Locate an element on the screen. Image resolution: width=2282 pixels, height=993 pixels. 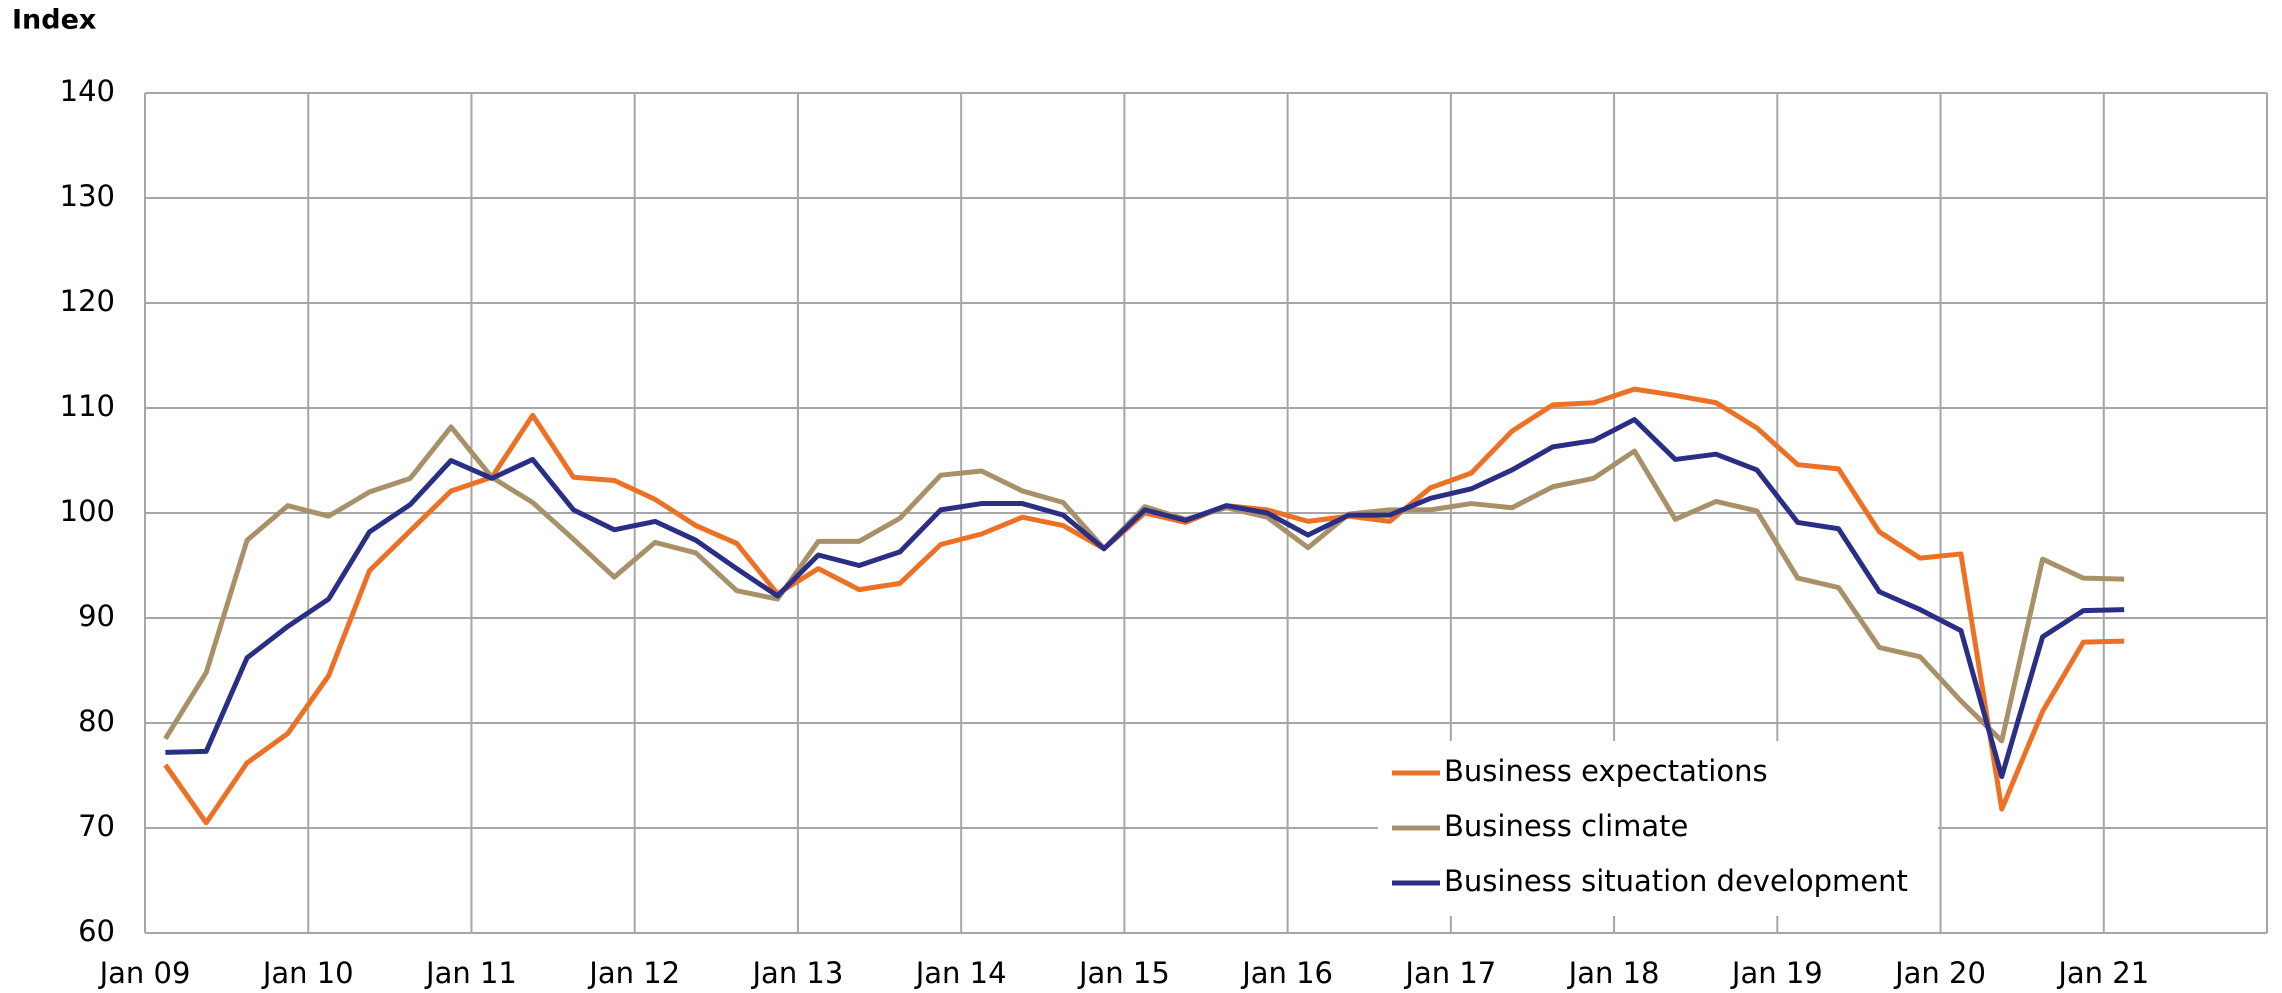
y-axis-label: Index is located at coordinates (54, 20).